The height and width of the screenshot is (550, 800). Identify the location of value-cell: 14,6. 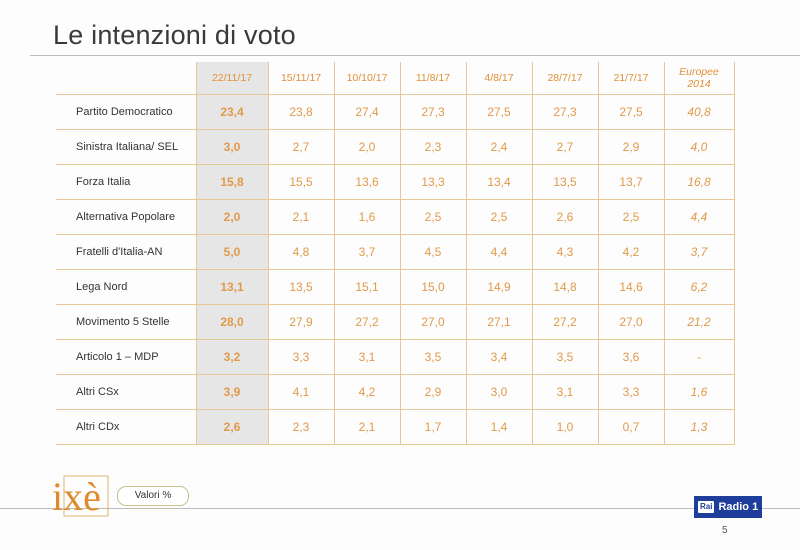
(631, 287).